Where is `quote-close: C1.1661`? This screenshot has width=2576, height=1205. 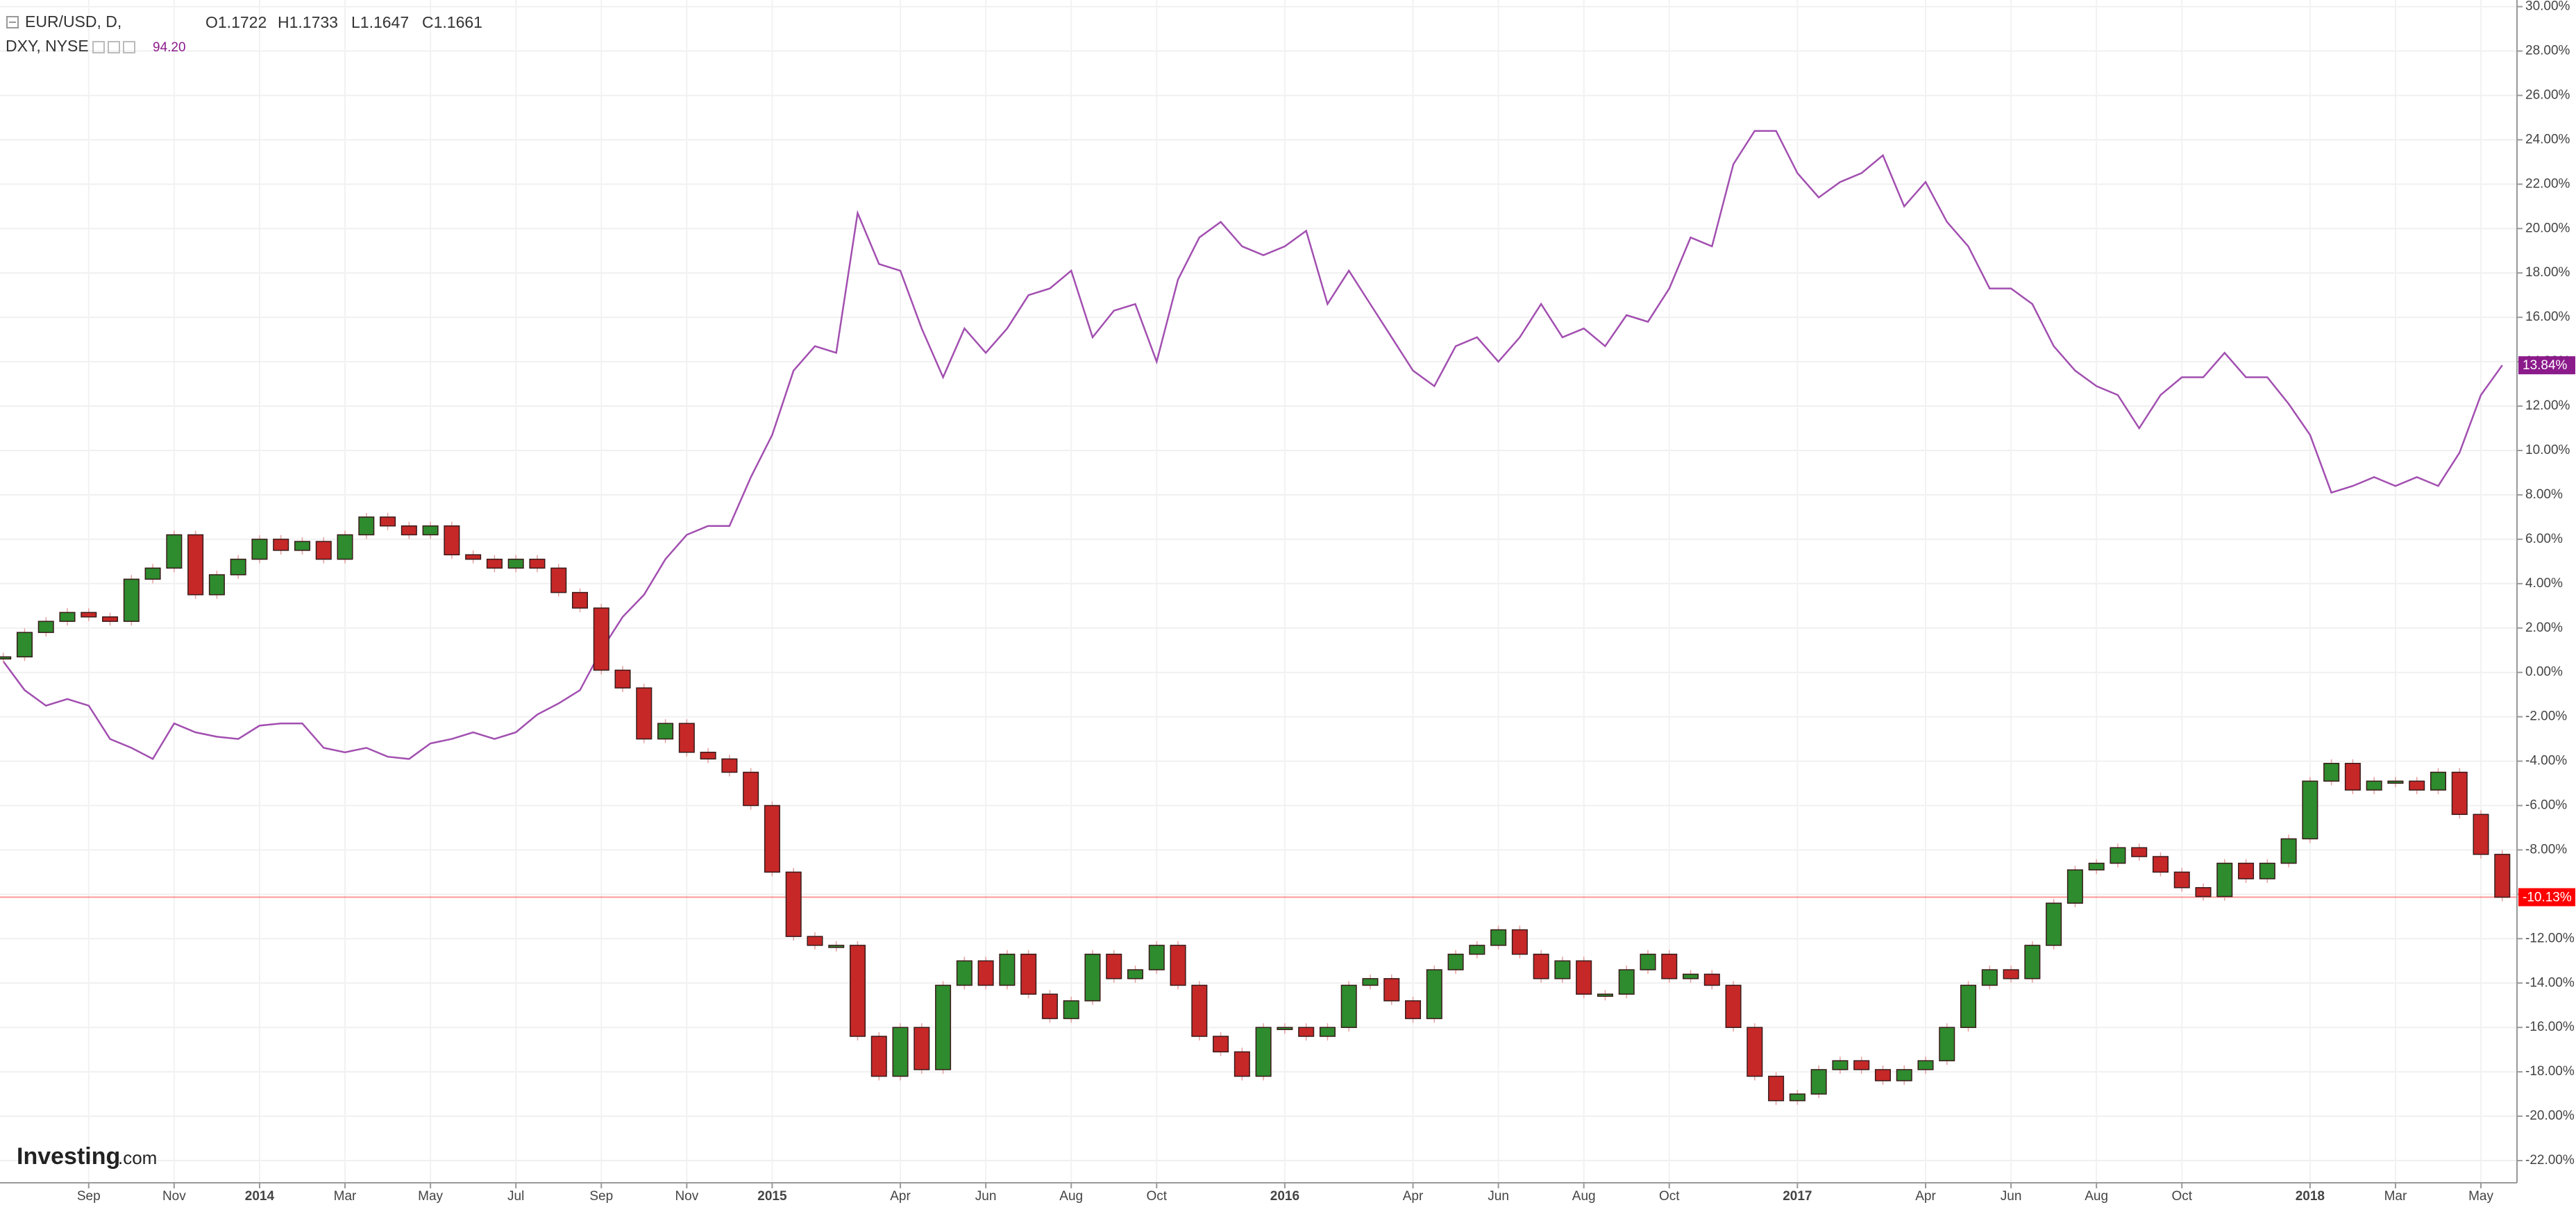 quote-close: C1.1661 is located at coordinates (452, 22).